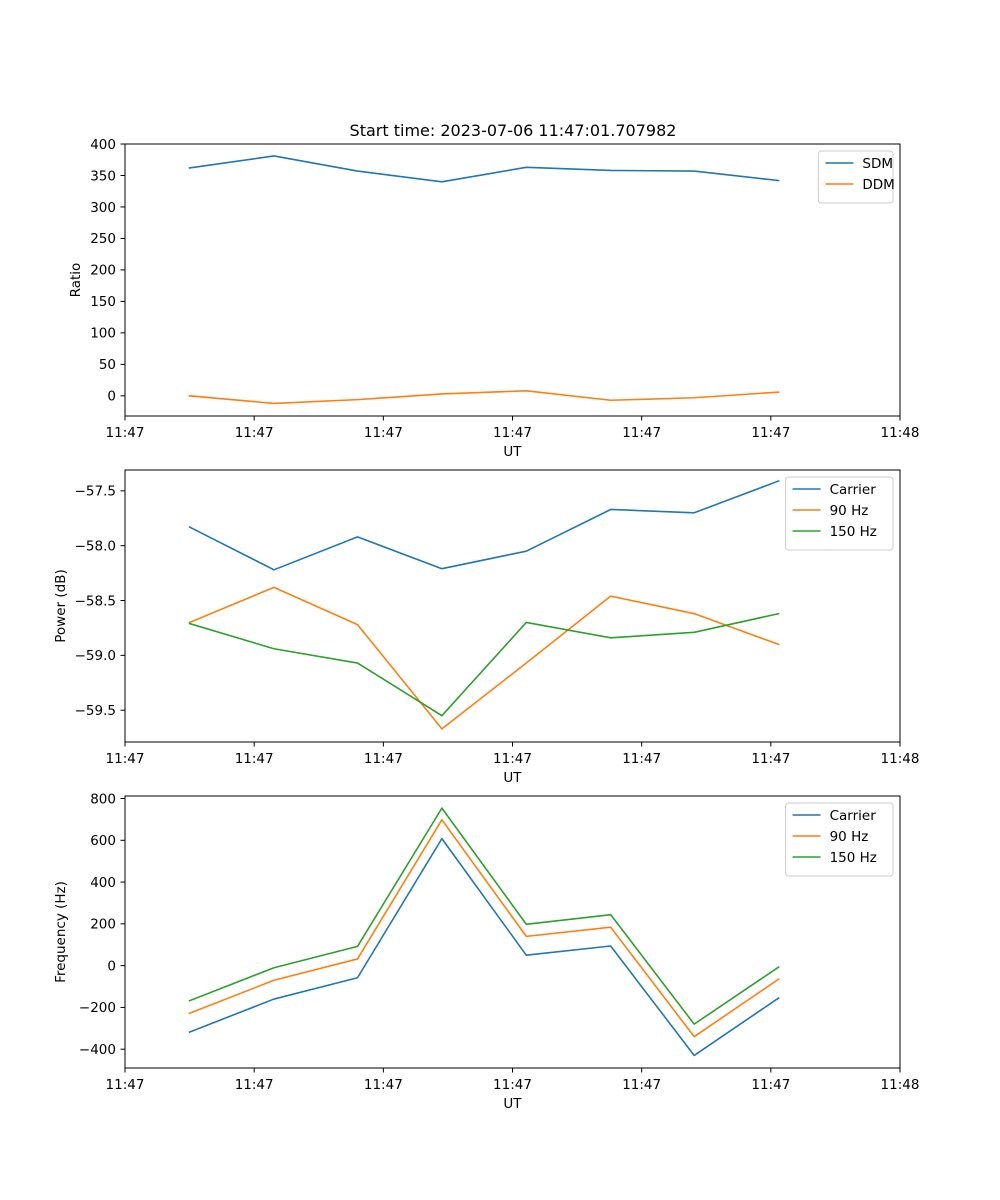 Image resolution: width=1000 pixels, height=1200 pixels. What do you see at coordinates (103, 925) in the screenshot?
I see `chart-3-y-tick-label: 200` at bounding box center [103, 925].